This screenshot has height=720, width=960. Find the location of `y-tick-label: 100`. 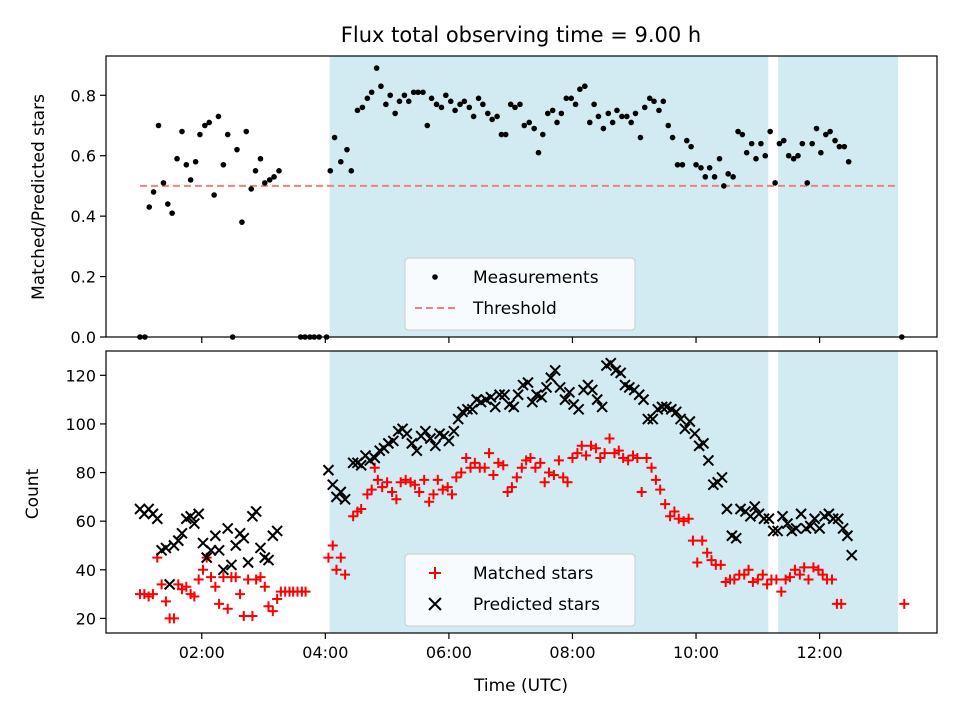

y-tick-label: 100 is located at coordinates (80, 424).